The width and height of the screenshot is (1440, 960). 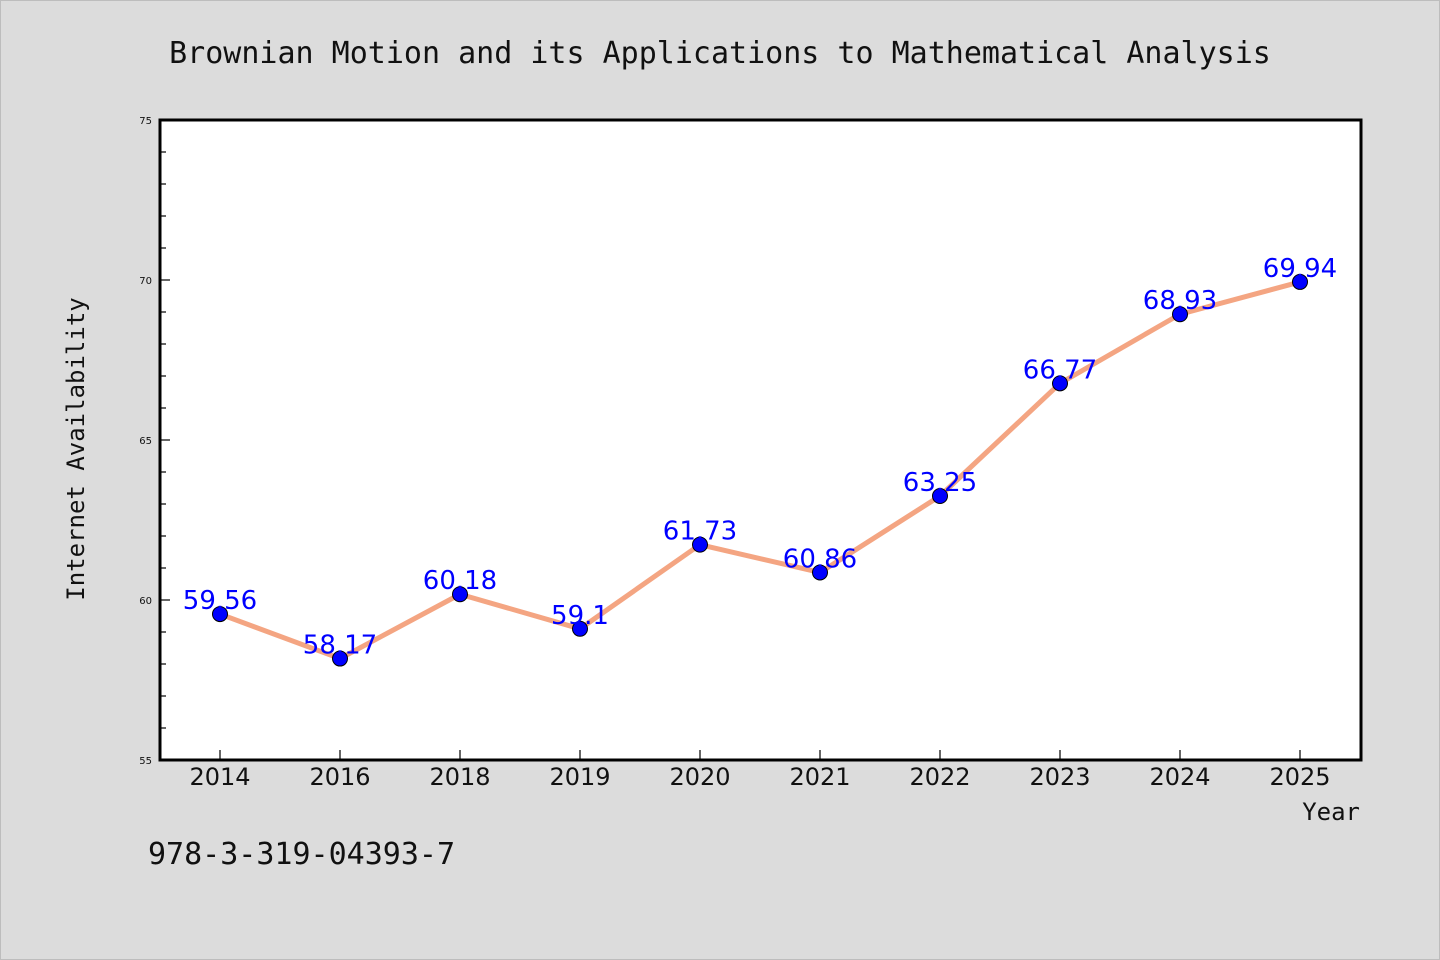 I want to click on data-label: 58.17, so click(x=340, y=646).